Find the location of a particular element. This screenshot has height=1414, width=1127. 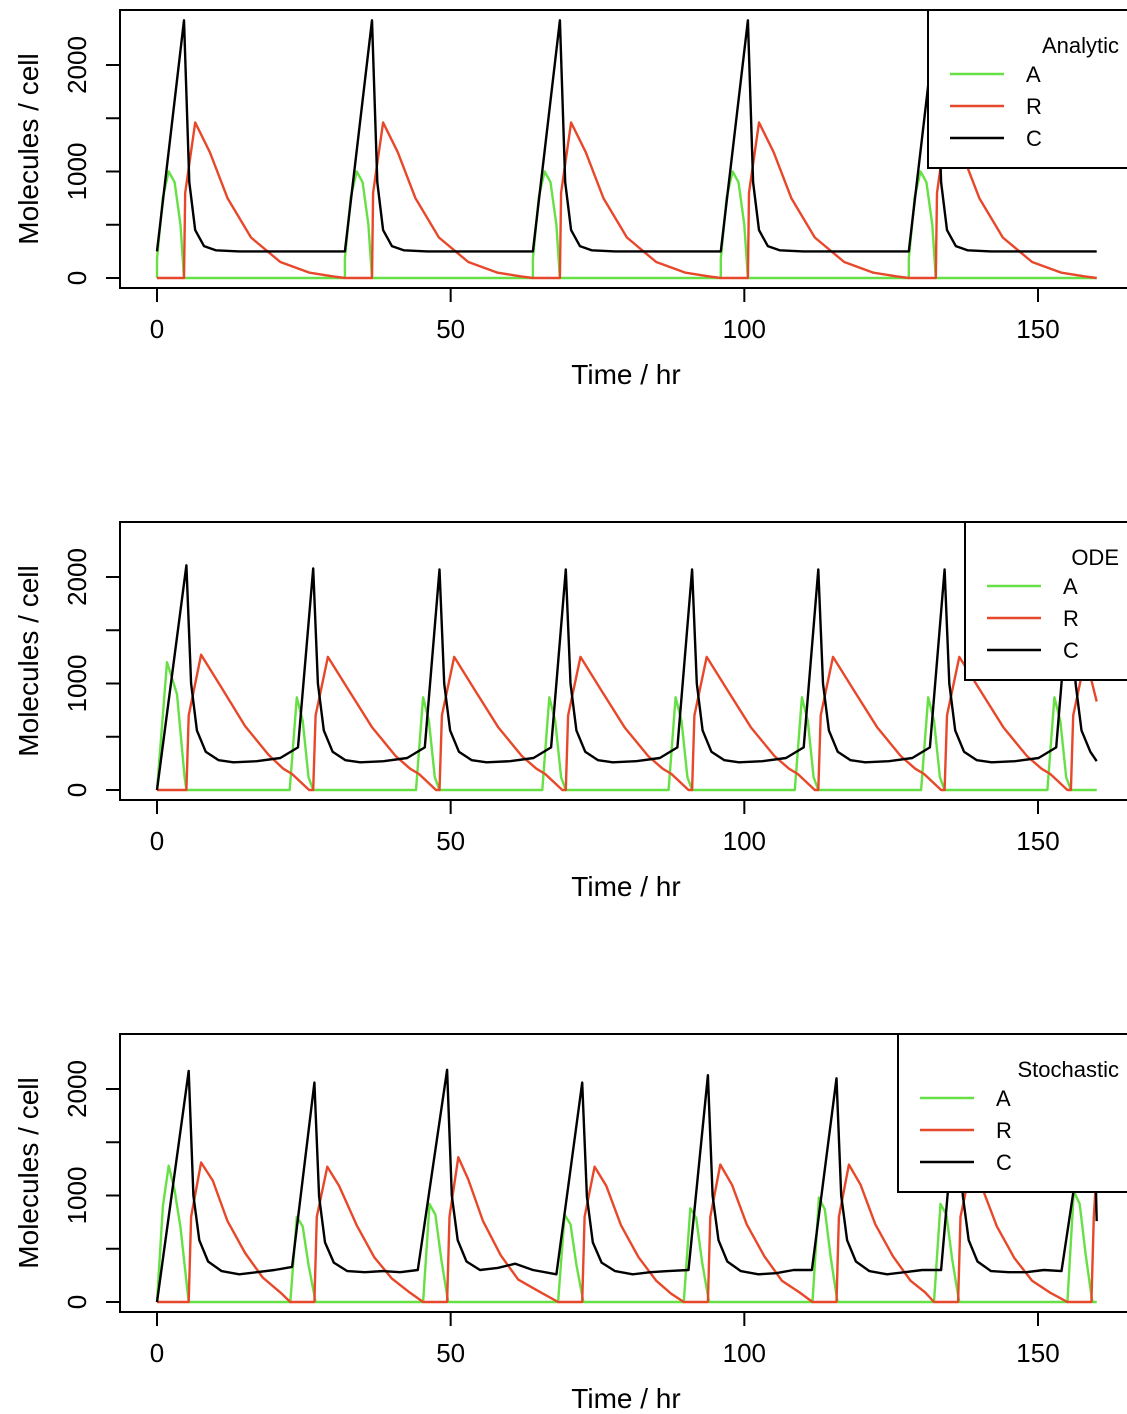

series-line-A is located at coordinates (626, 225).